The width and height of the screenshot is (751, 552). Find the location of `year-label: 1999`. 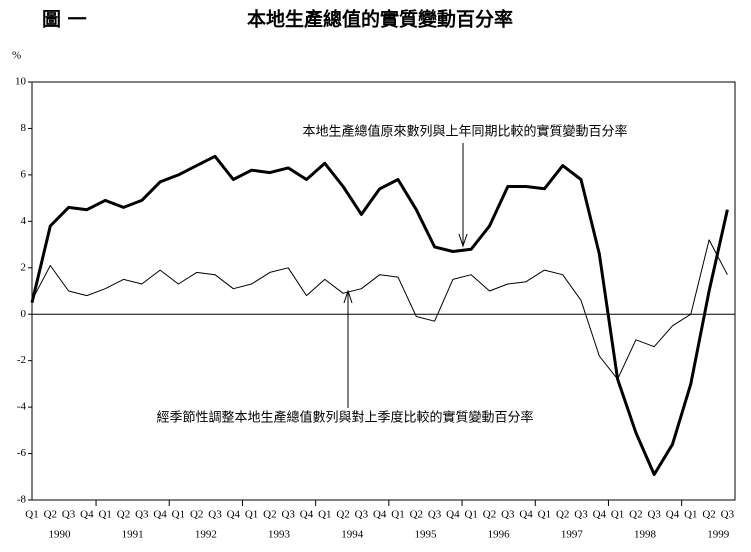

year-label: 1999 is located at coordinates (718, 535).